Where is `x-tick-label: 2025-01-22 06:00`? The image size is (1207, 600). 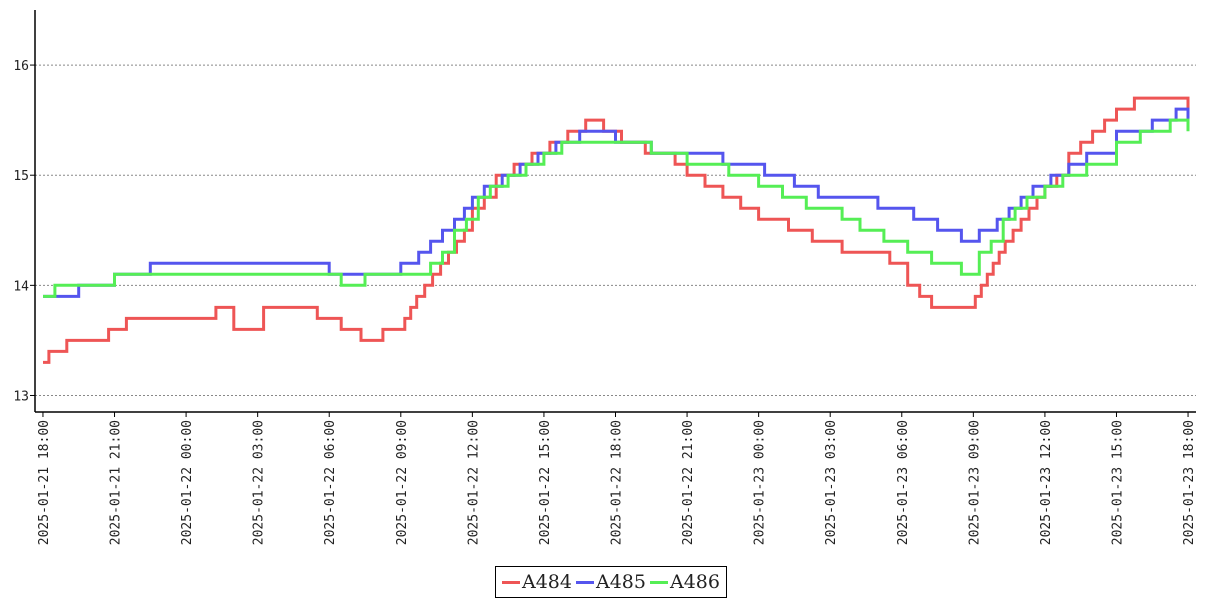
x-tick-label: 2025-01-22 06:00 is located at coordinates (330, 482).